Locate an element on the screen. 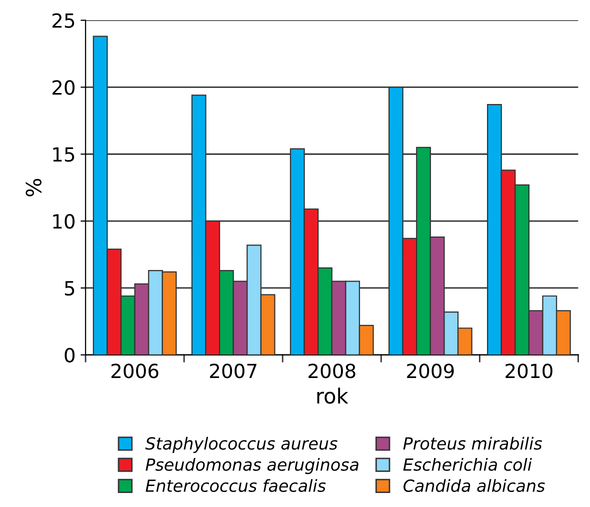 The image size is (590, 507). y-tick-label: 10 is located at coordinates (64, 221).